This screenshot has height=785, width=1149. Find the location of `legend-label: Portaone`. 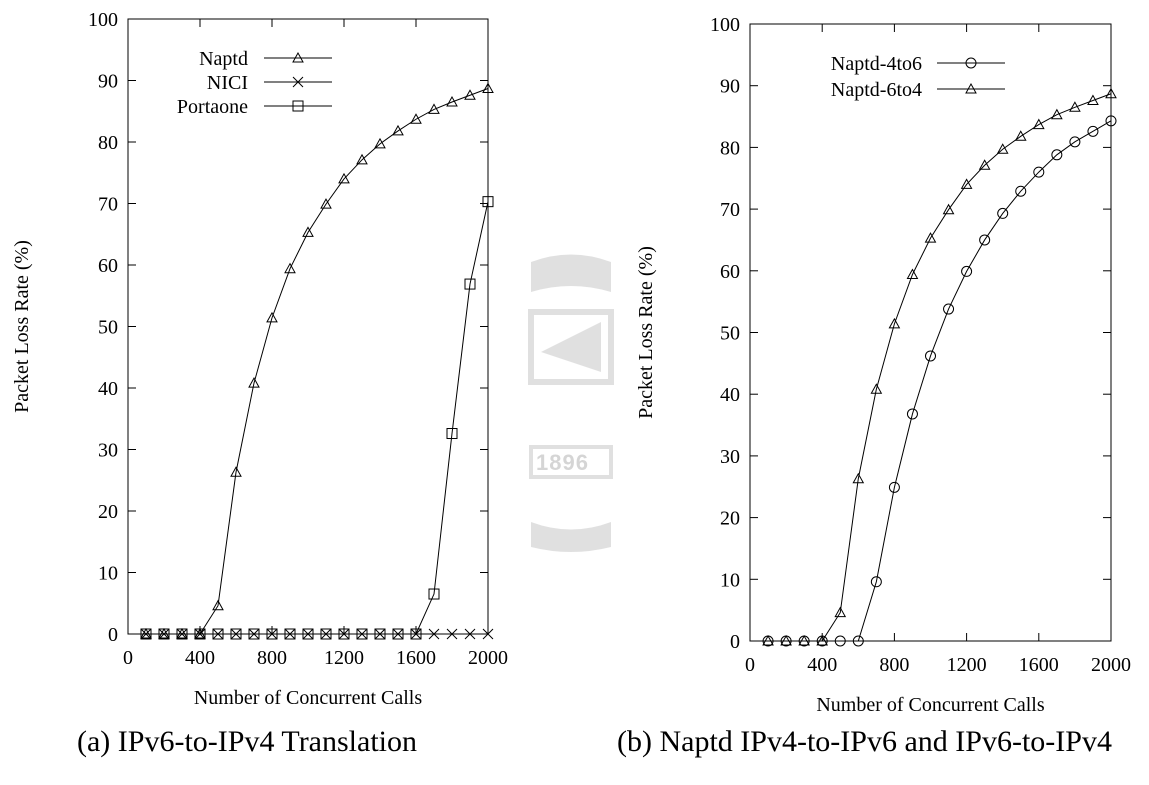

legend-label: Portaone is located at coordinates (212, 107).